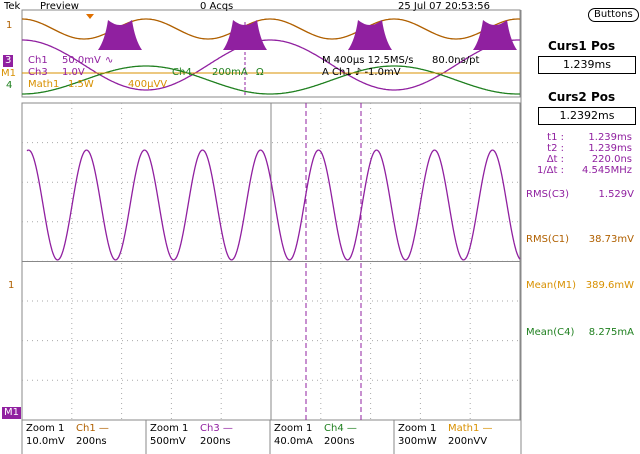 The height and width of the screenshot is (454, 640). What do you see at coordinates (444, 6) in the screenshot?
I see `datetime: 25 Jul 07 20:53:56` at bounding box center [444, 6].